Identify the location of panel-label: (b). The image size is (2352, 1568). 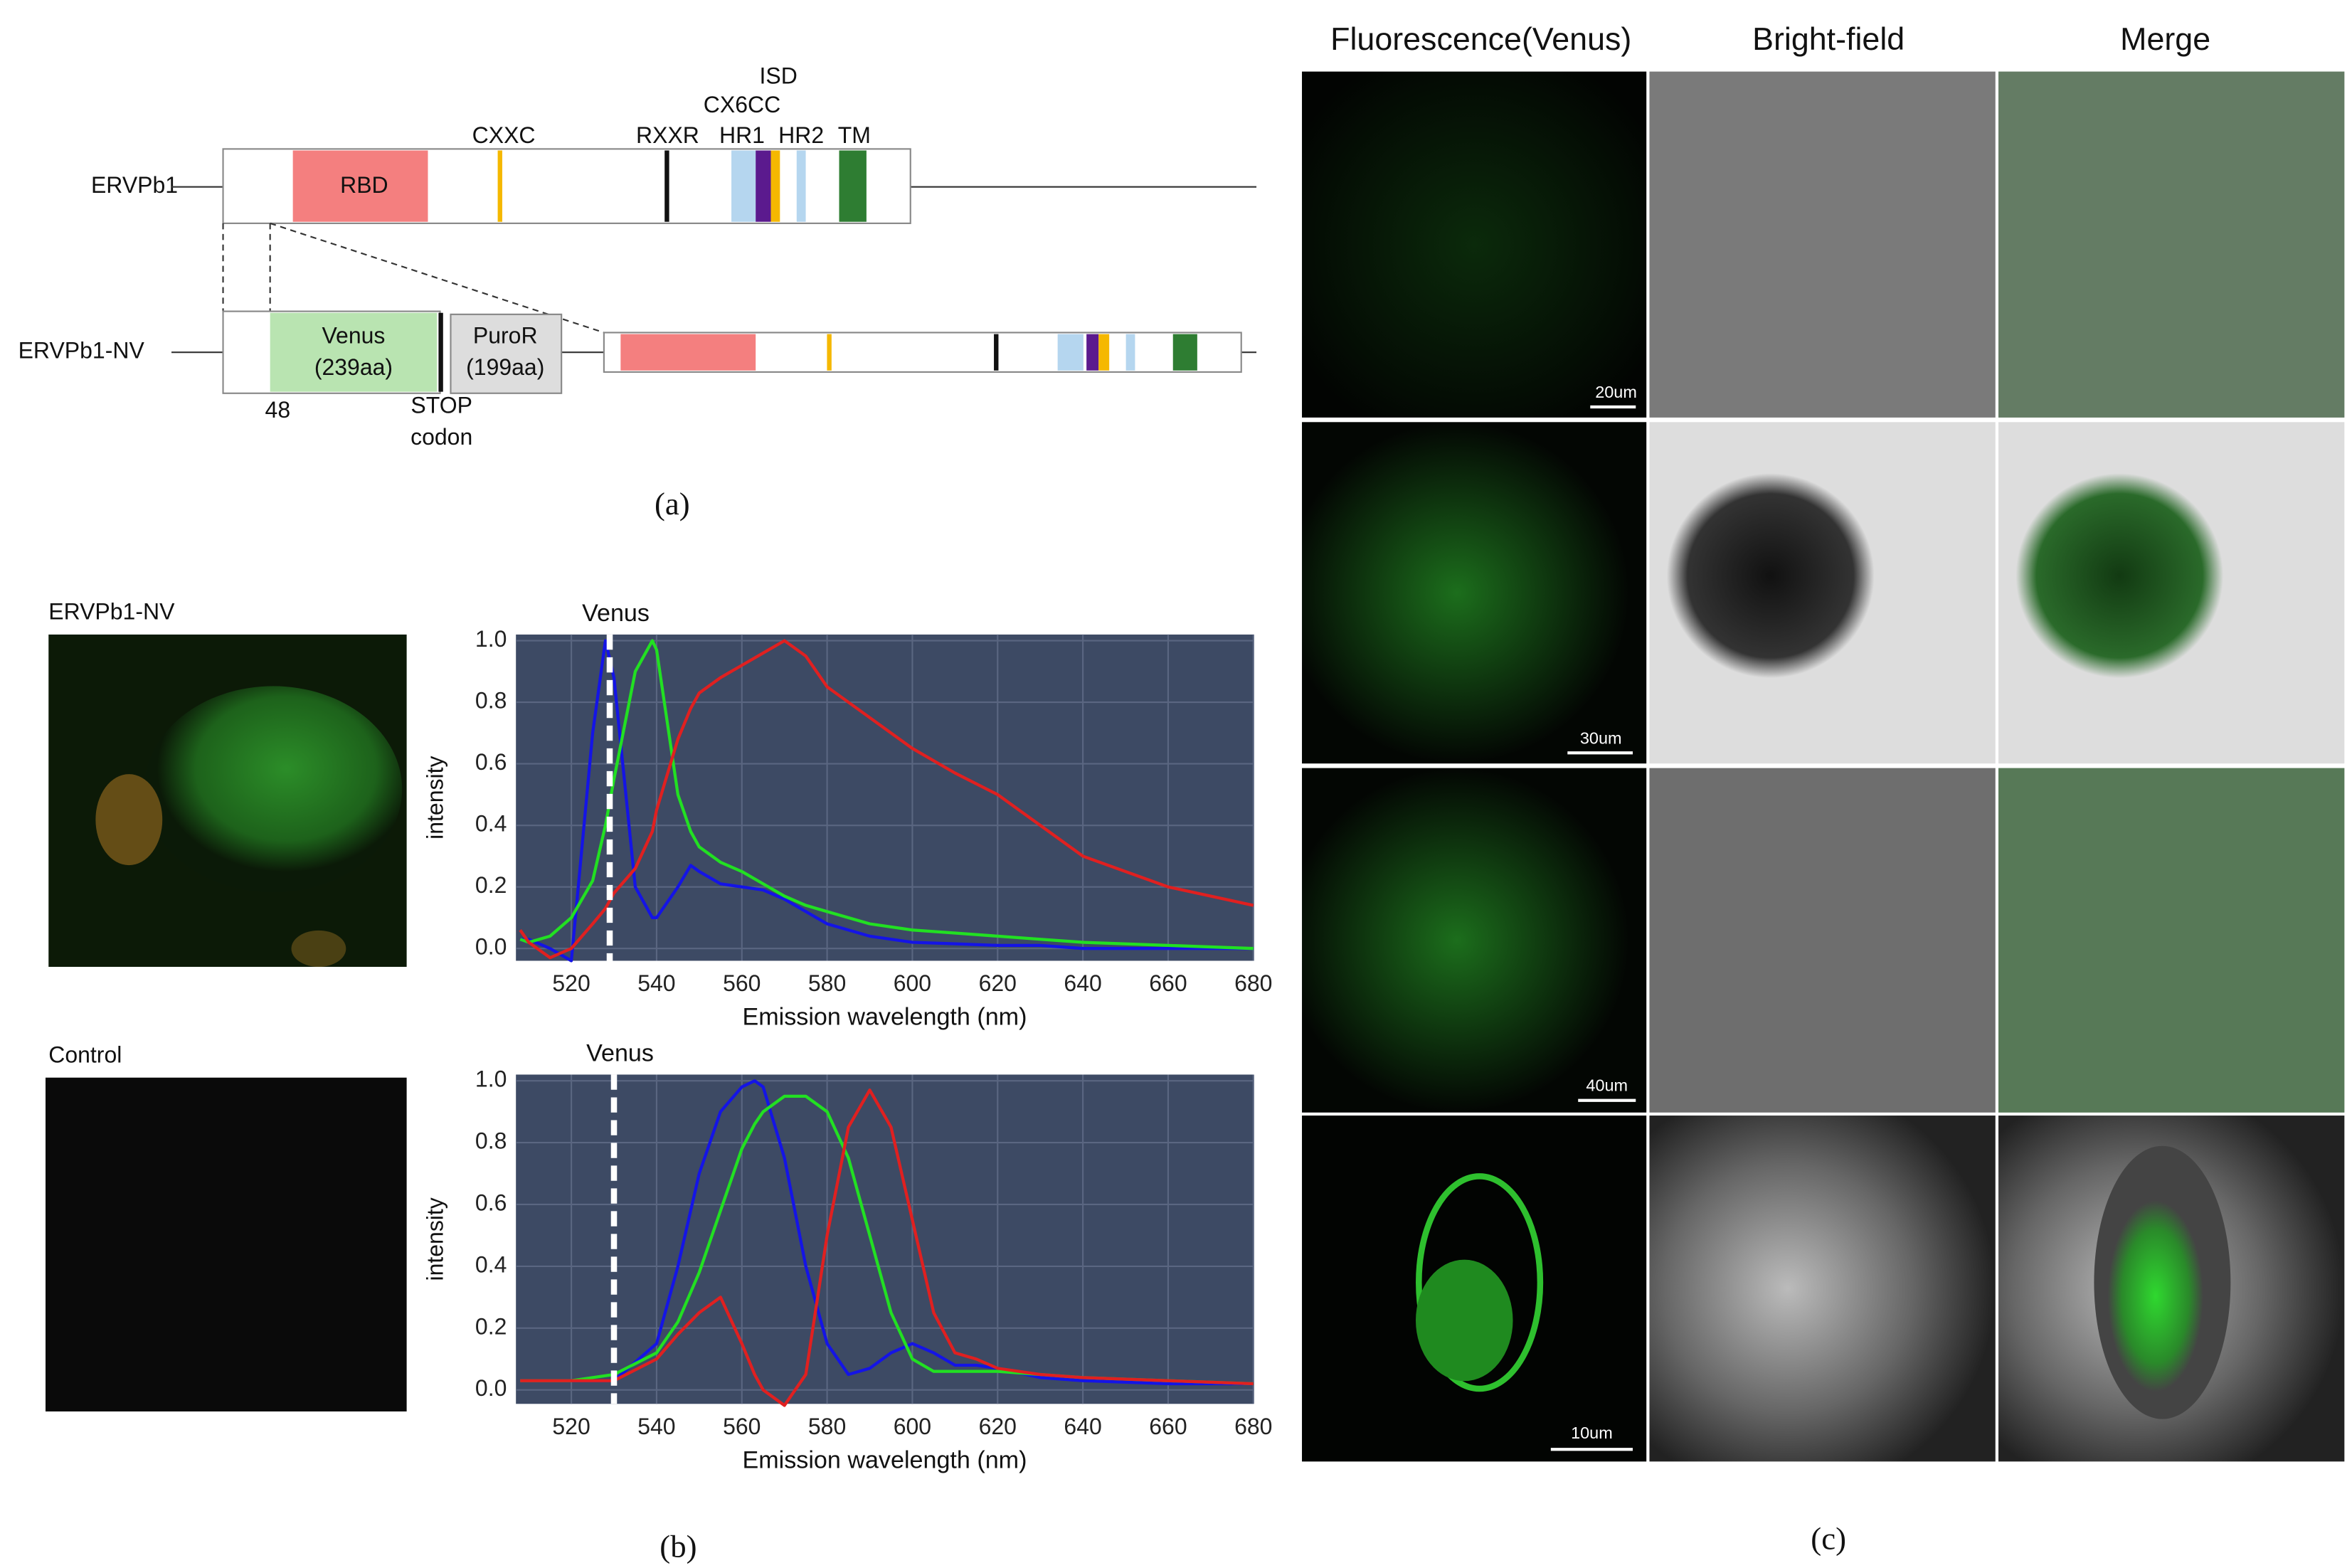
(677, 1546).